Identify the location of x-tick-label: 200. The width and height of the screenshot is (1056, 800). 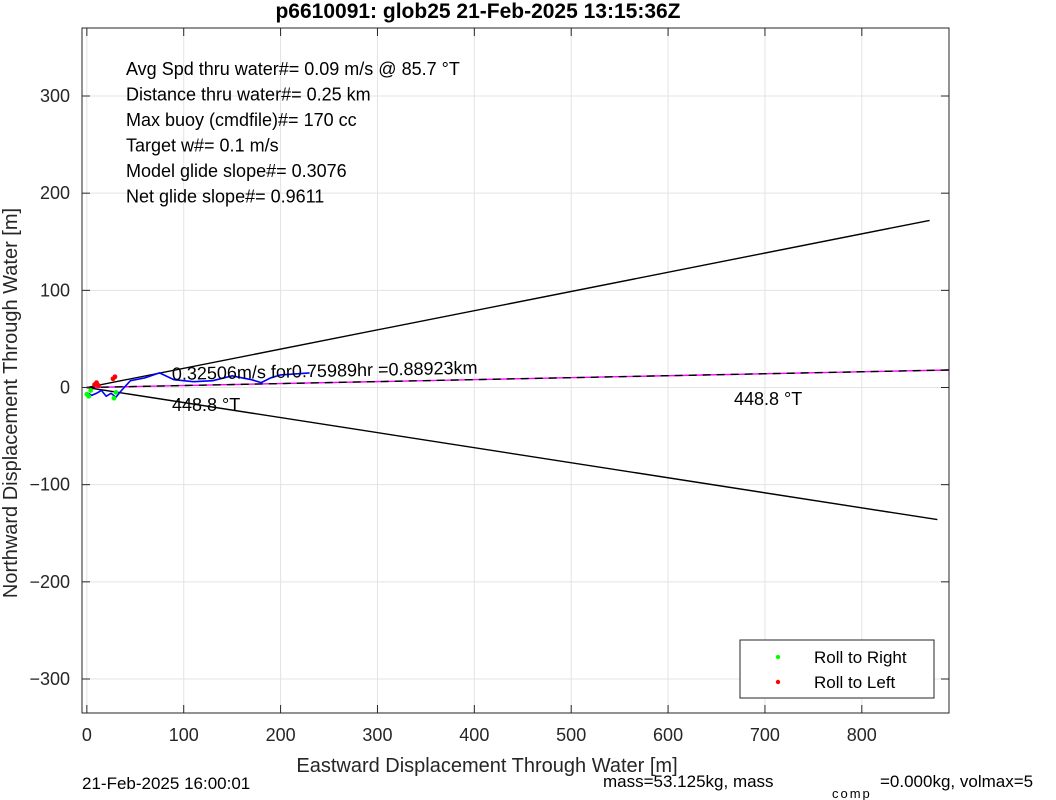
(281, 735).